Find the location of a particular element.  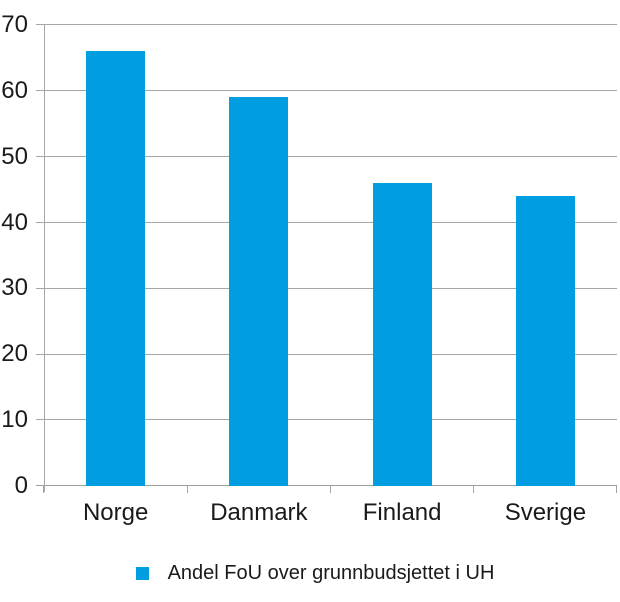

legend-entry: Andel FoU over grunnbudsjettet i UH is located at coordinates (315, 573).